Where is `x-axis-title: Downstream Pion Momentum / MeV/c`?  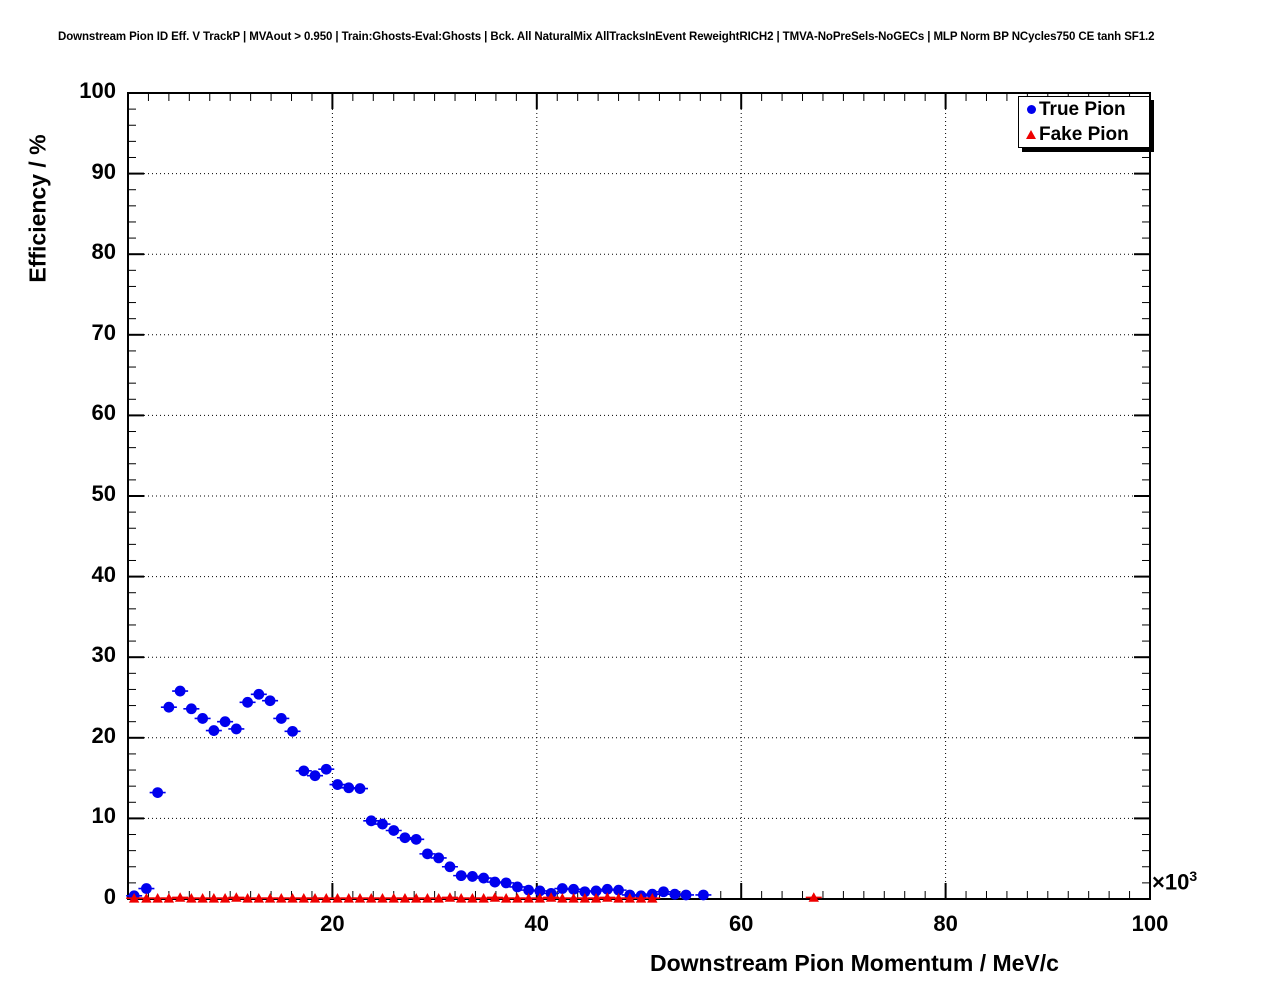
x-axis-title: Downstream Pion Momentum / MeV/c is located at coordinates (854, 963).